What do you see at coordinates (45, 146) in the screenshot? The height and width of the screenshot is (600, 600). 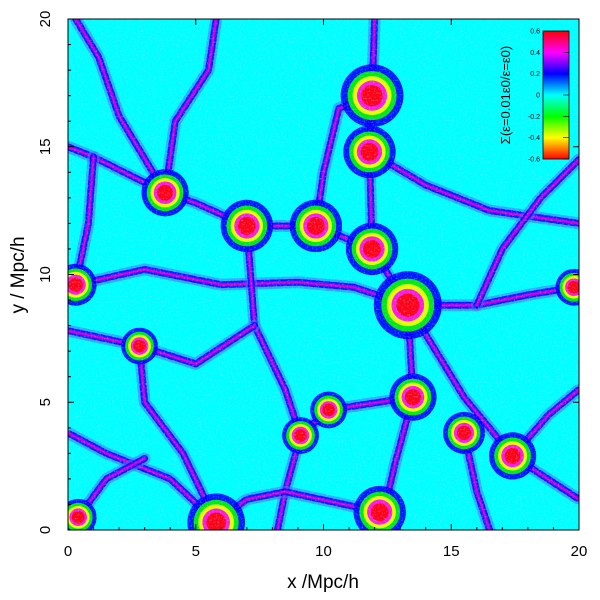 I see `y-tick-label: 15` at bounding box center [45, 146].